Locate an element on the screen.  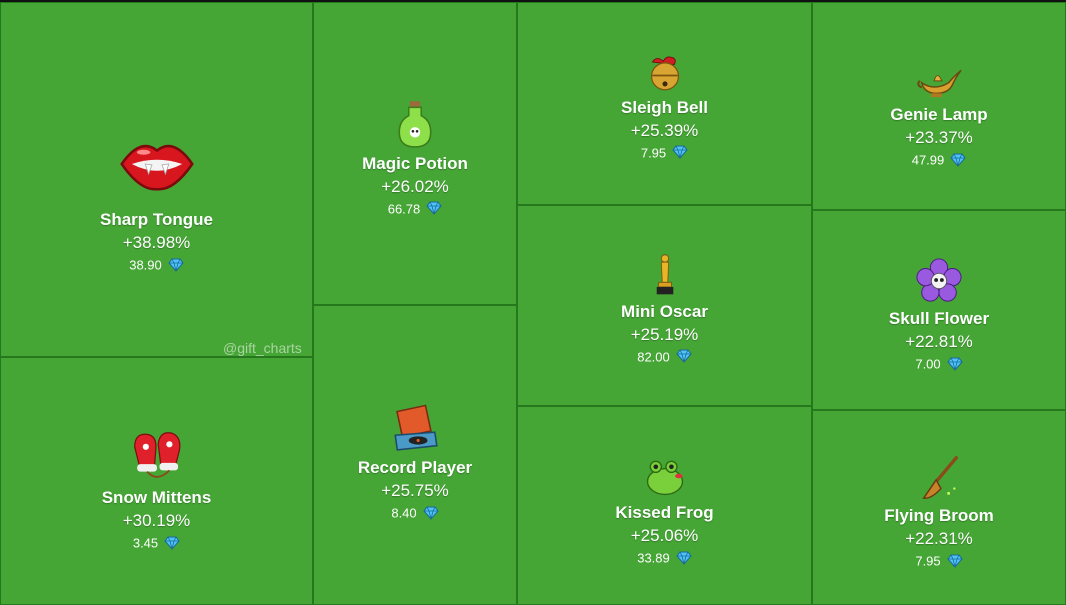
tile-content: Sharp Tongue +38.98% 38.90 is located at coordinates (156, 198).